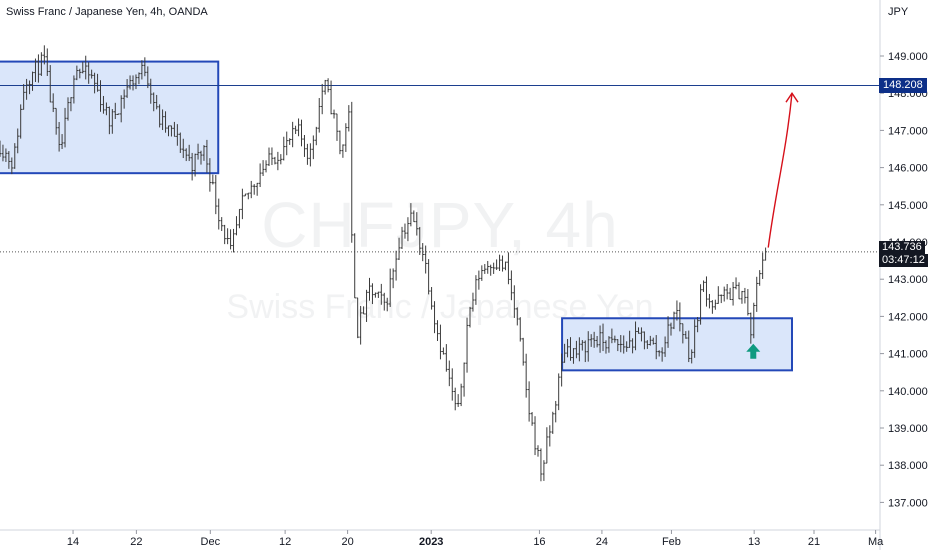 This screenshot has width=932, height=550. Describe the element at coordinates (772, 225) in the screenshot. I see `annotations-layer` at that location.